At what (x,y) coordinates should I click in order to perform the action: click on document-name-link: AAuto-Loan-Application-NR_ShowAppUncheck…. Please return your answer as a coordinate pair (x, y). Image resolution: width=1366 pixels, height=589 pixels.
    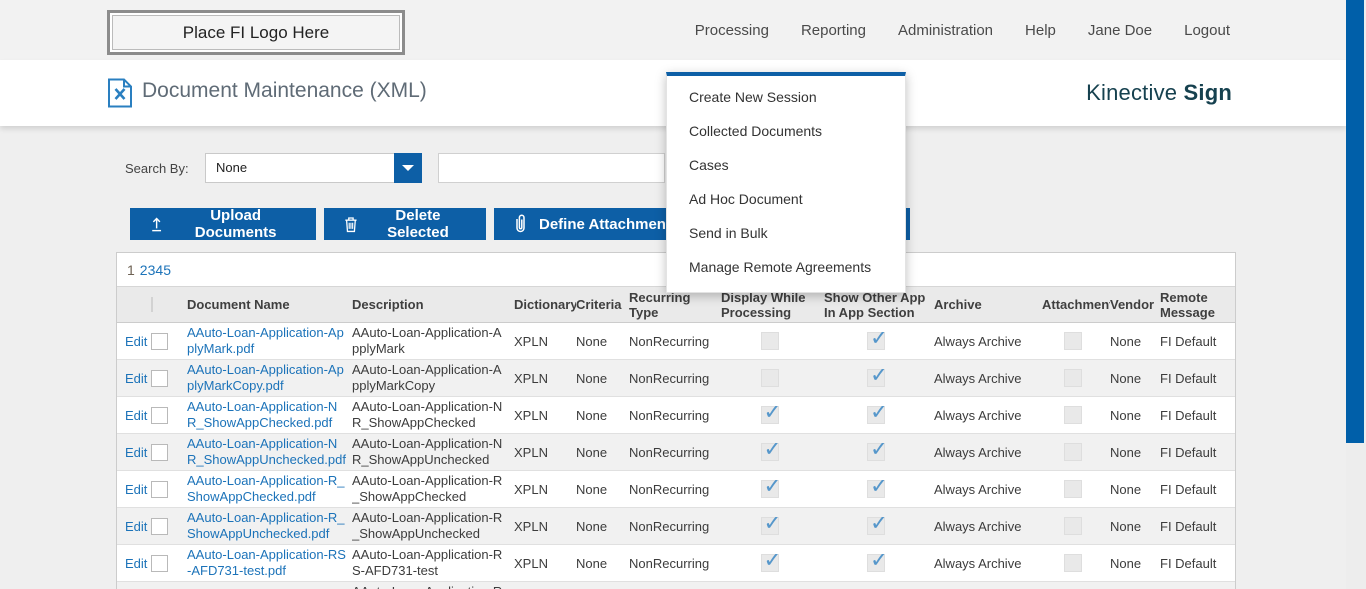
    Looking at the image, I should click on (266, 451).